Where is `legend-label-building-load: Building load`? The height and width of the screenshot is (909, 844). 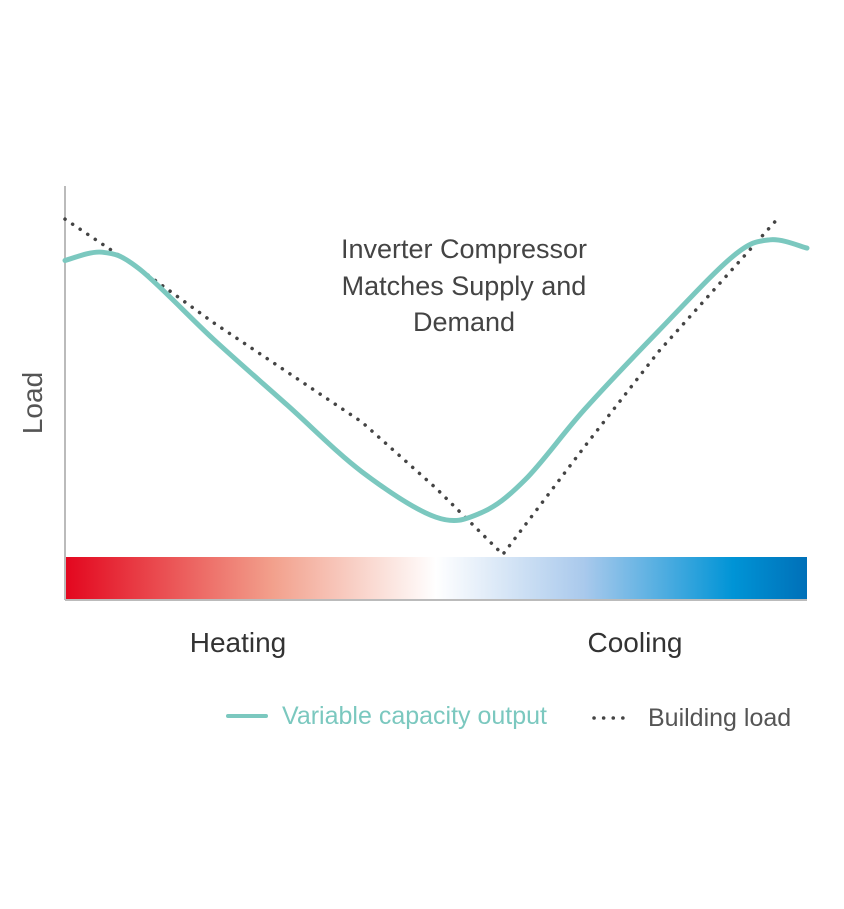 legend-label-building-load: Building load is located at coordinates (719, 718).